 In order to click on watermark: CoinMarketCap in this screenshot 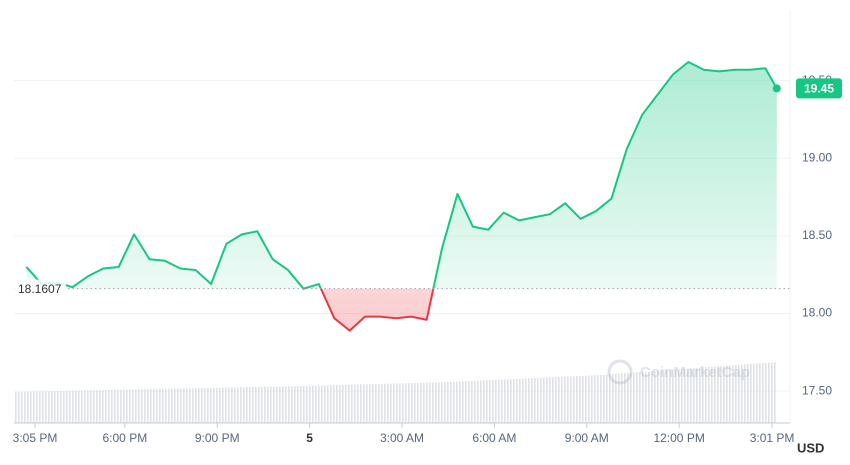, I will do `click(678, 372)`.